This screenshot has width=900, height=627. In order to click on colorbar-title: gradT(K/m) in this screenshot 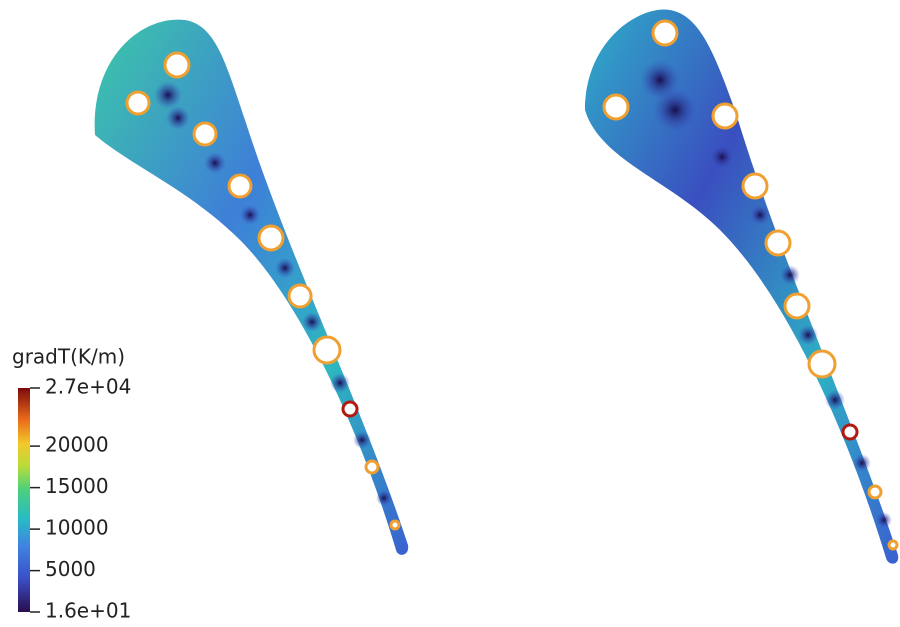, I will do `click(68, 357)`.